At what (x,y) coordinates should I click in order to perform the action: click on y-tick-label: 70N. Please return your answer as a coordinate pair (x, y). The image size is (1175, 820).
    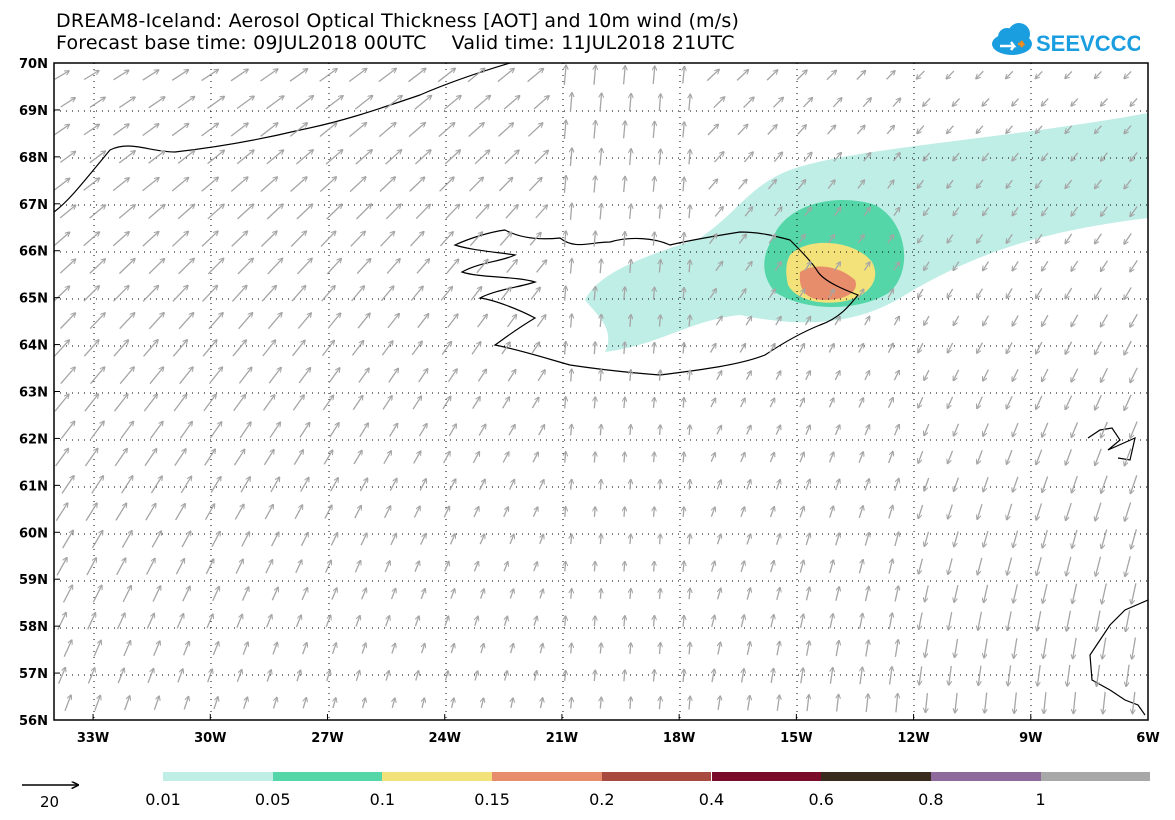
    Looking at the image, I should click on (33, 64).